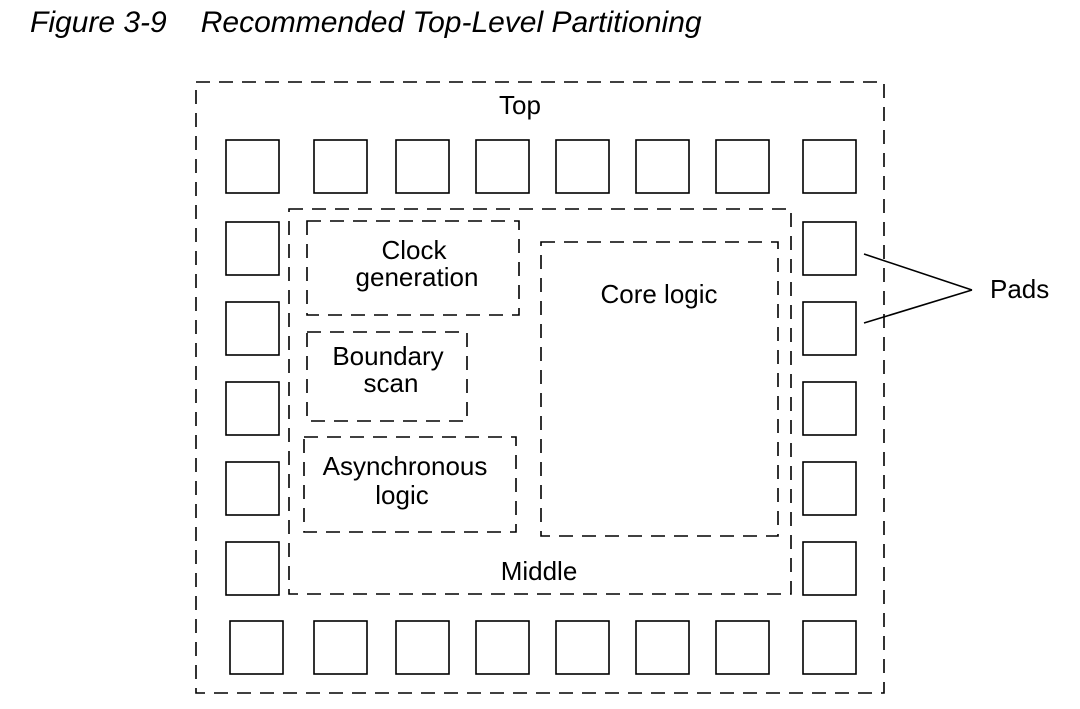 The image size is (1080, 709). Describe the element at coordinates (659, 389) in the screenshot. I see `core-logic-block` at that location.